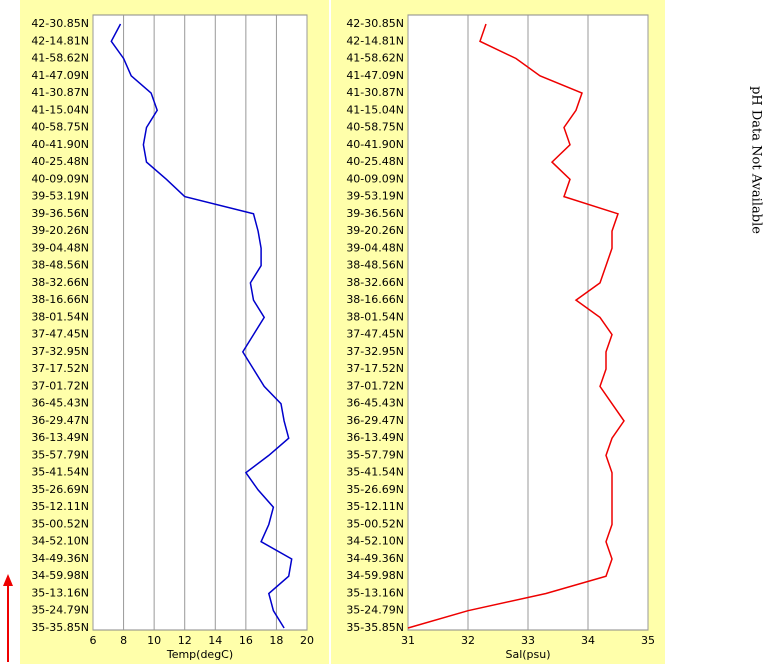 The width and height of the screenshot is (767, 666). I want to click on x-tick-label: 10, so click(154, 640).